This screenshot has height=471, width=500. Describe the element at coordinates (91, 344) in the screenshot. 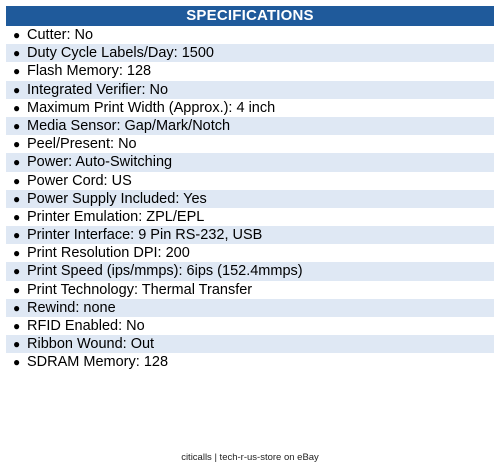

I see `spec-text: Ribbon Wound: Out` at that location.